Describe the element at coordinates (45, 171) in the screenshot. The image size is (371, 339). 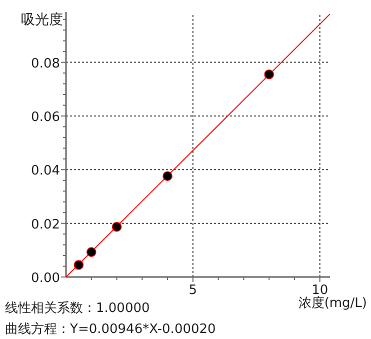
I see `y-tick-label: 0.04` at that location.